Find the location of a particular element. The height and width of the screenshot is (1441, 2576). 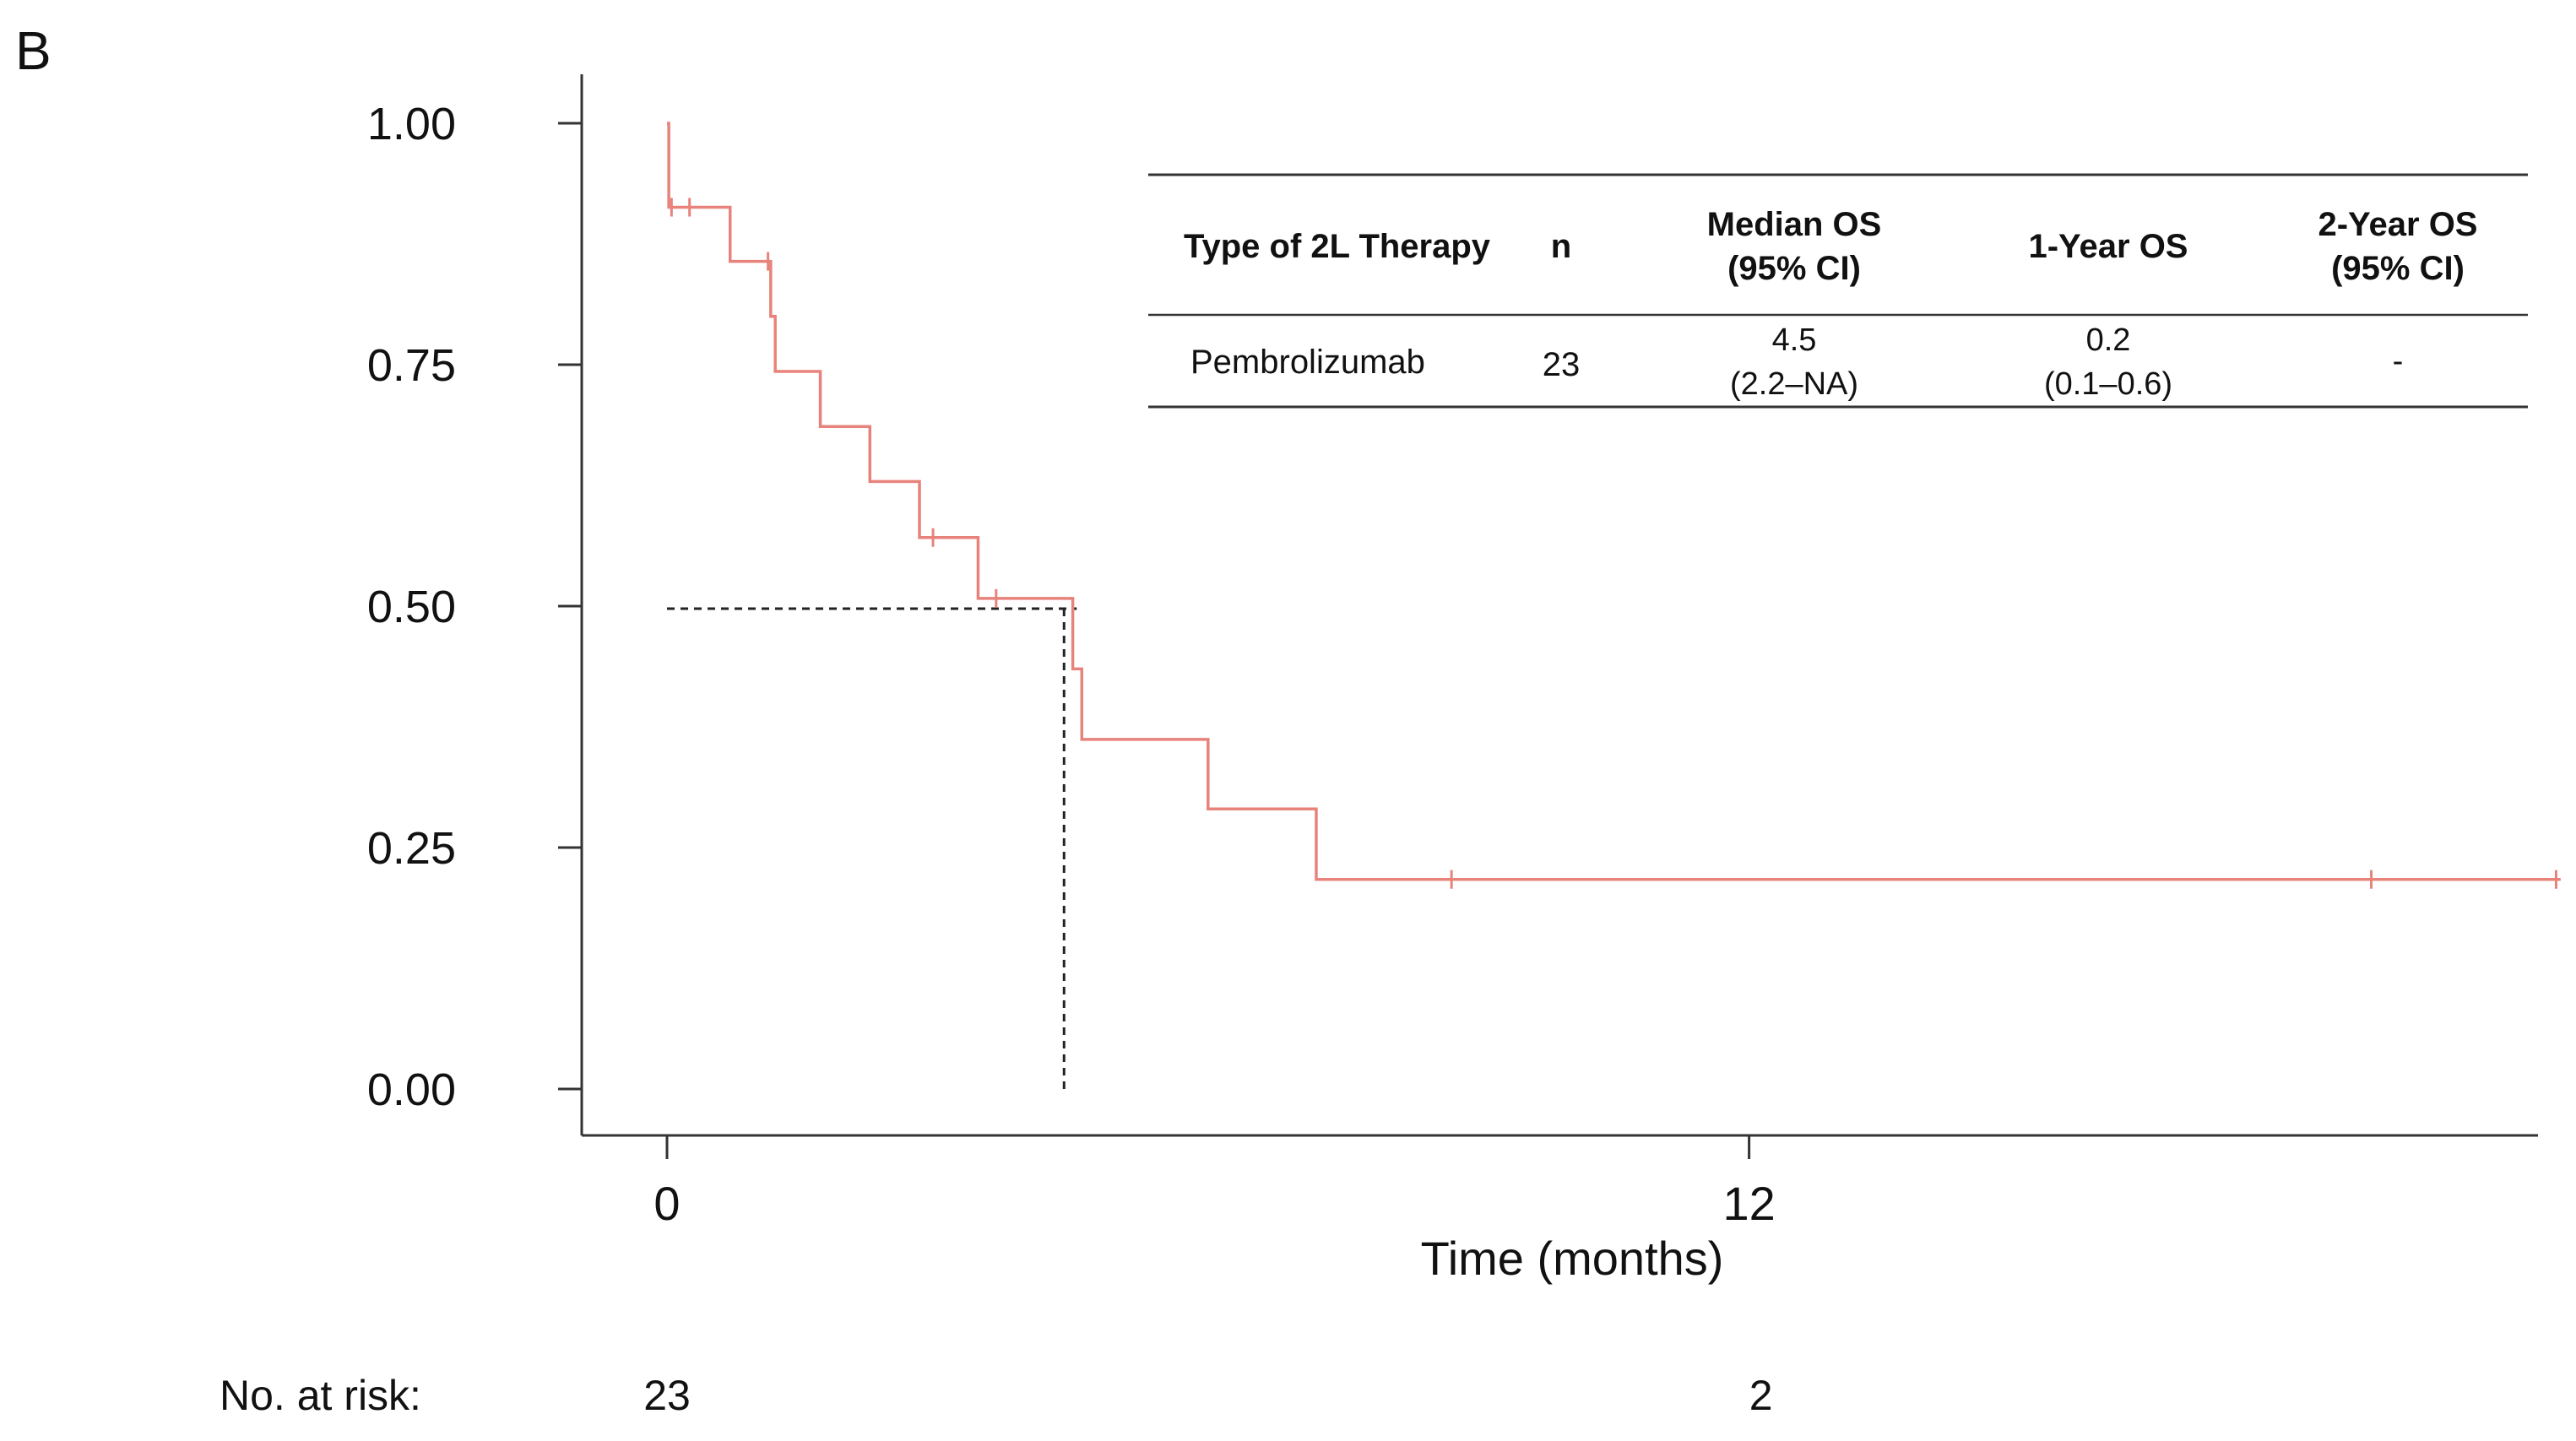

y-tick-label: 0.50 is located at coordinates (412, 607).